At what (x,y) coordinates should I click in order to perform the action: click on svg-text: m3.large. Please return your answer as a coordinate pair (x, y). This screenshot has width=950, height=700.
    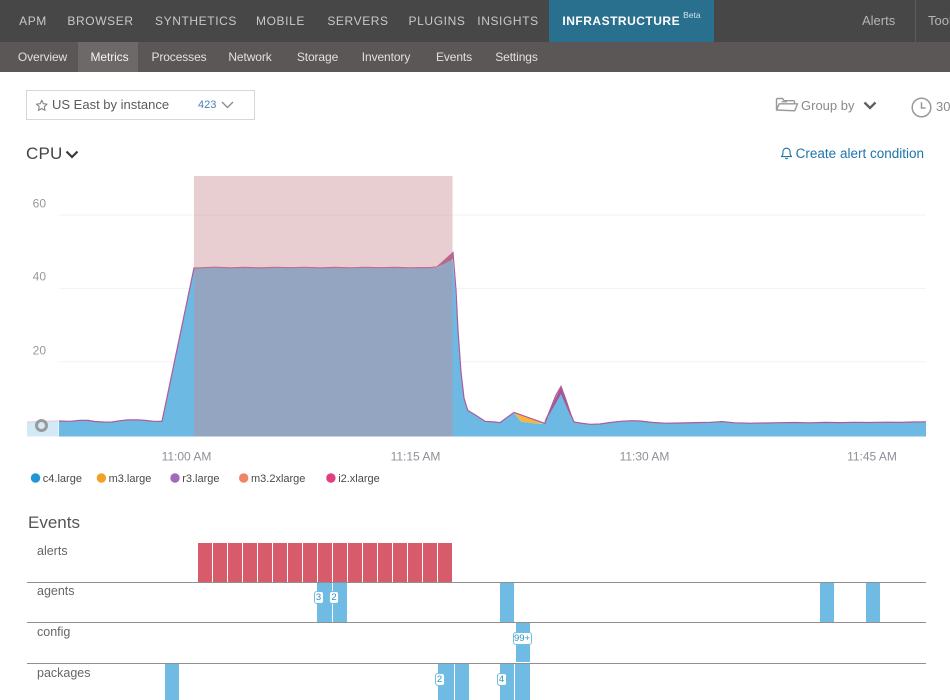
    Looking at the image, I should click on (130, 479).